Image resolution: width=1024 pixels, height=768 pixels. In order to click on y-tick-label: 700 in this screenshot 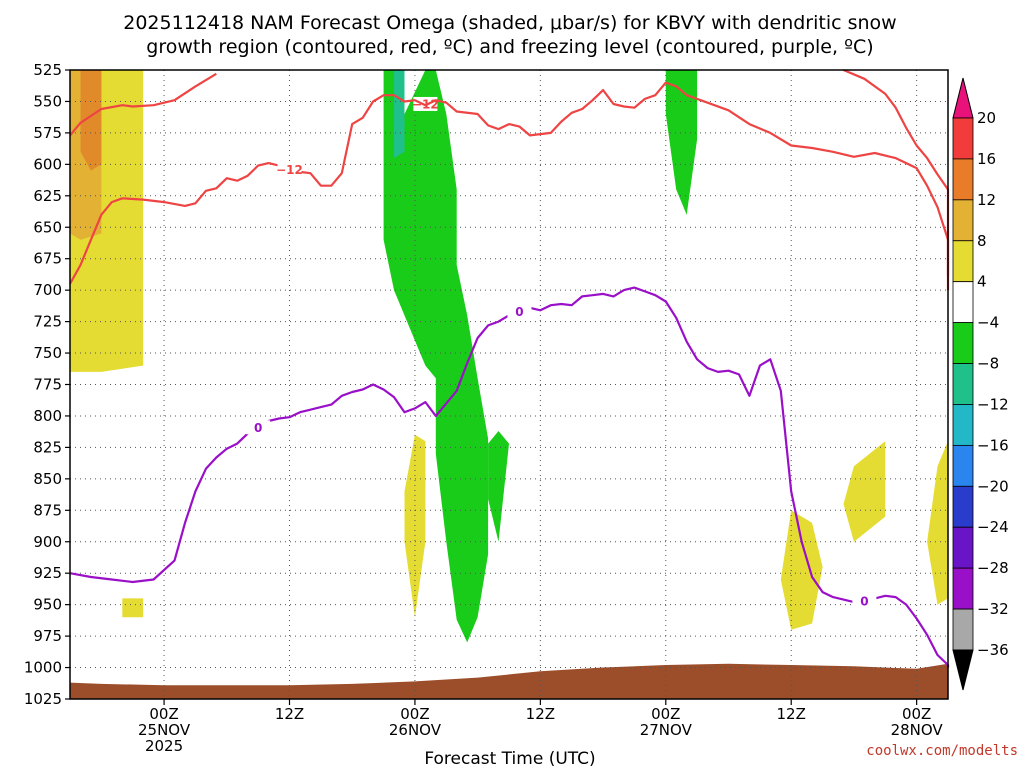, I will do `click(47, 290)`.